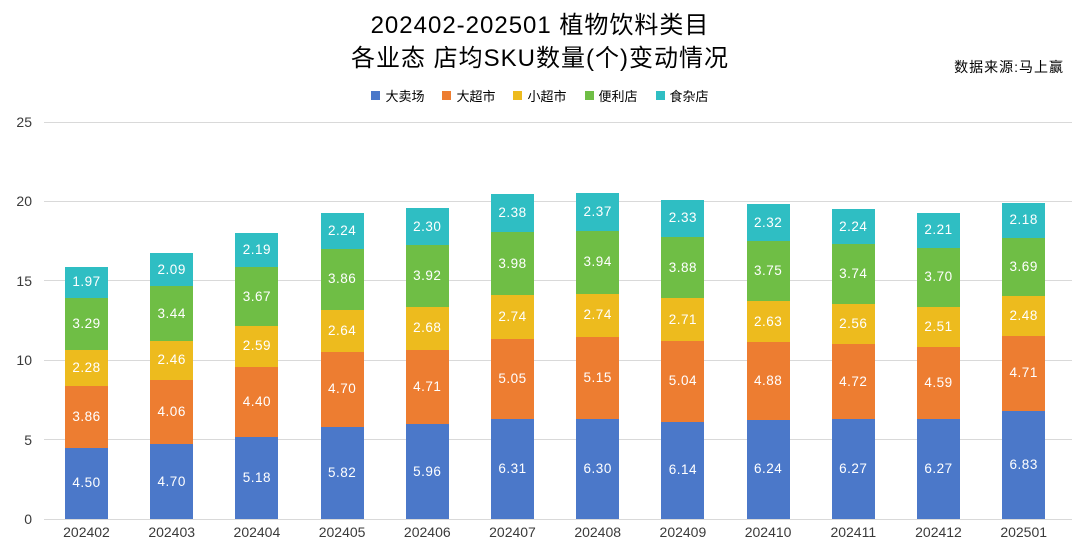 The image size is (1080, 550). I want to click on bar-segment-value: 6.30, so click(597, 468).